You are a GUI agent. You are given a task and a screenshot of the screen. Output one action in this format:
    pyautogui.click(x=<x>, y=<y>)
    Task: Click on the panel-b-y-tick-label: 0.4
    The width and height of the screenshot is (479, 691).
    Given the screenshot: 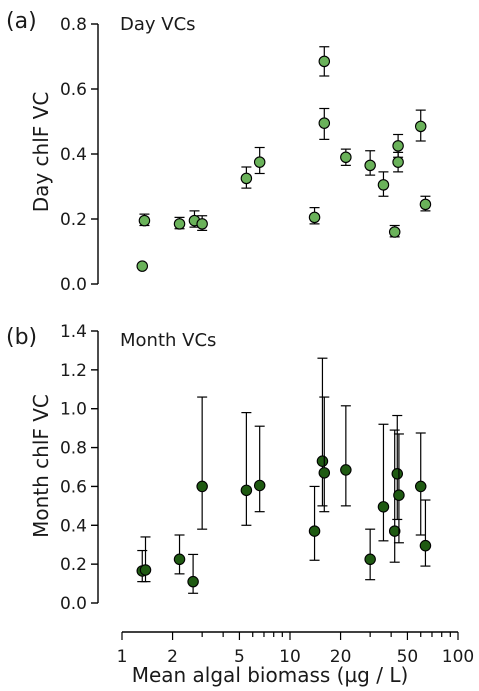 What is the action you would take?
    pyautogui.click(x=73, y=526)
    